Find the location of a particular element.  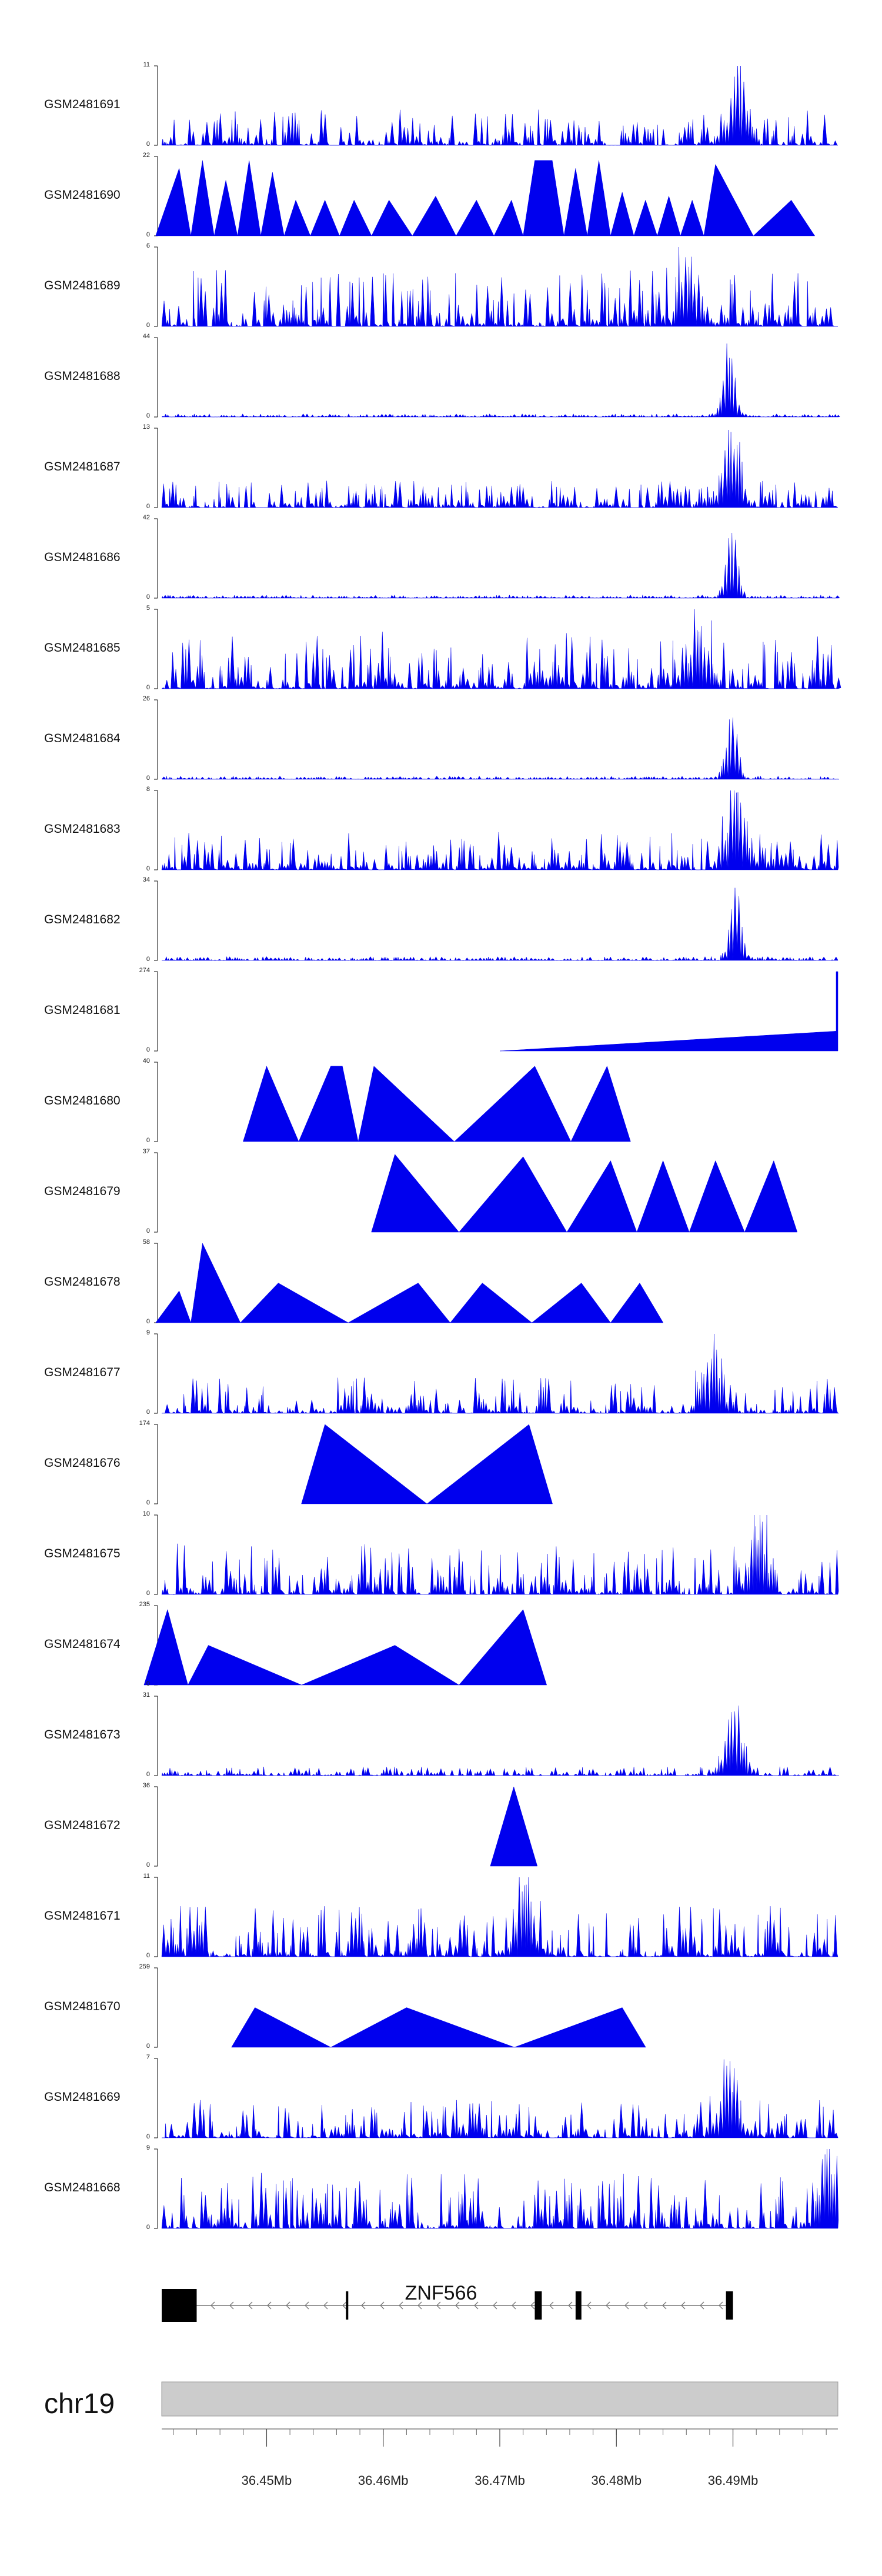

track-max-label: 13 is located at coordinates (146, 427).